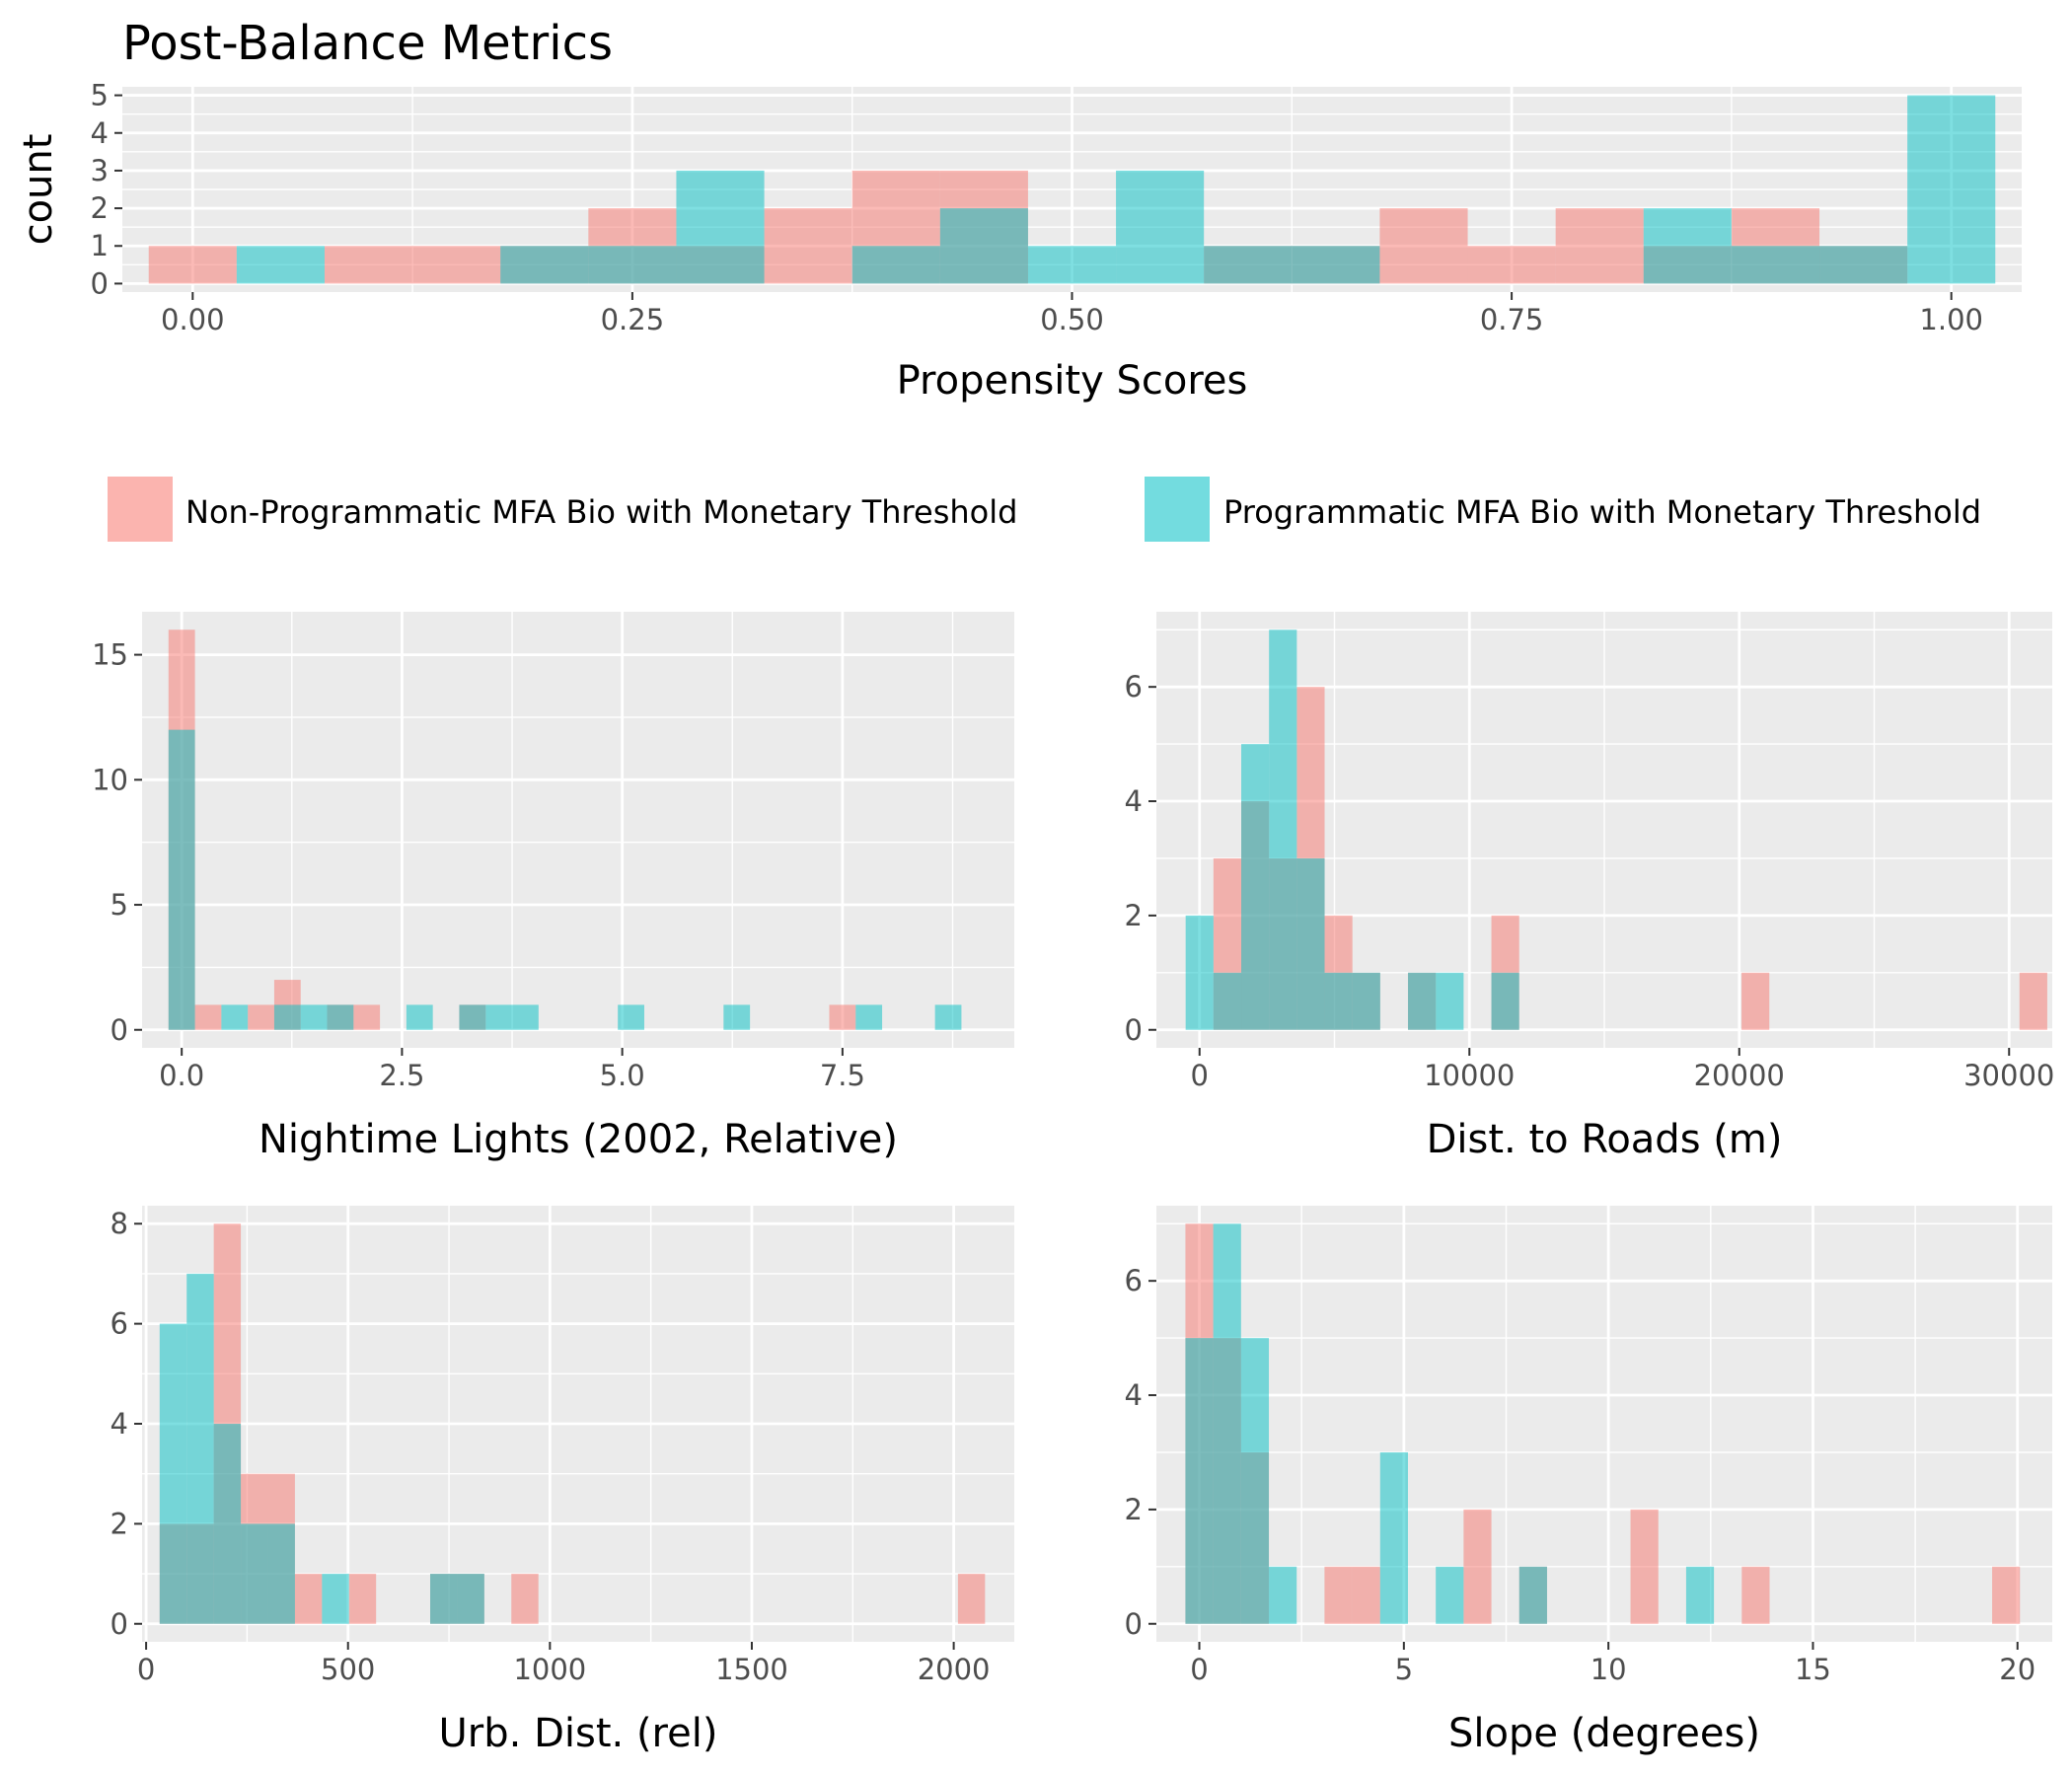  I want to click on x-tick-label: 0.50, so click(1072, 320).